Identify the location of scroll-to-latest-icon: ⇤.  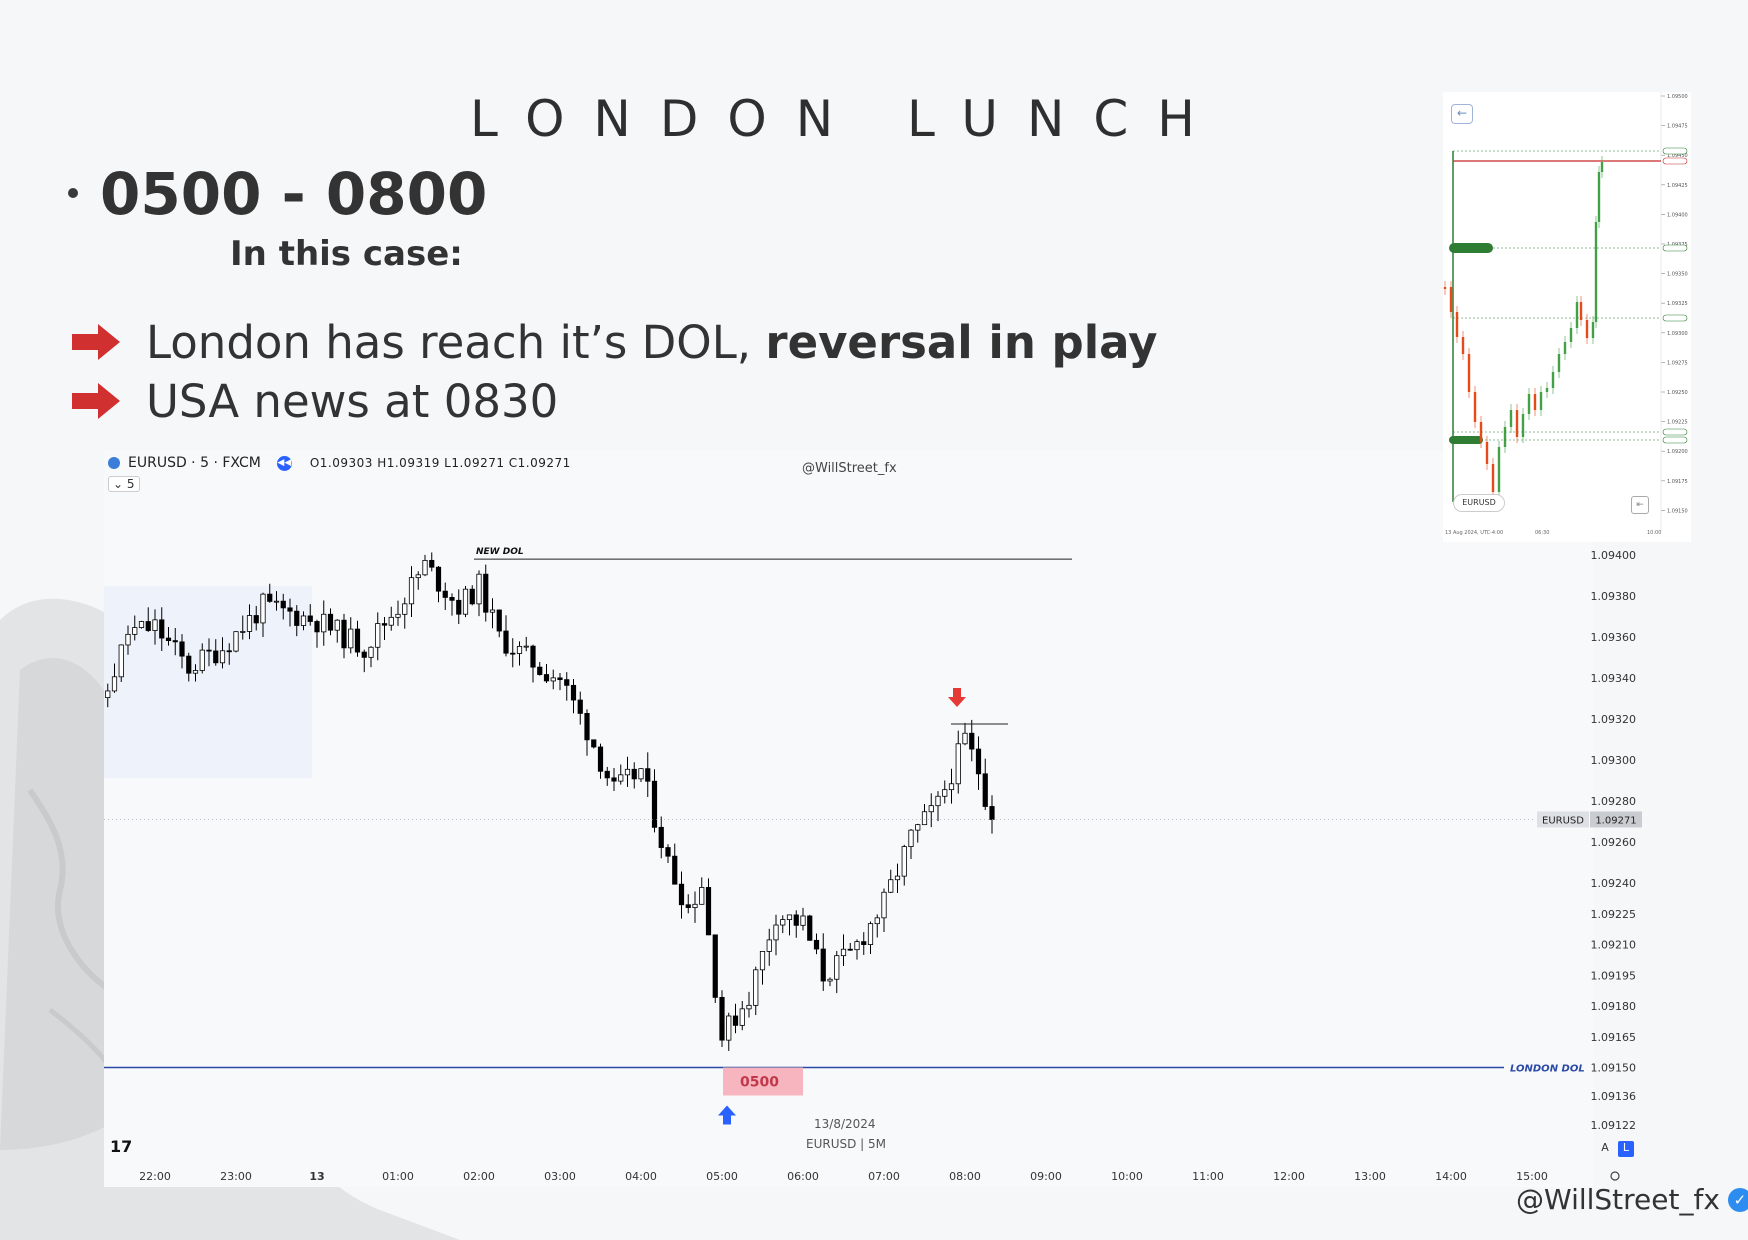
(1640, 505).